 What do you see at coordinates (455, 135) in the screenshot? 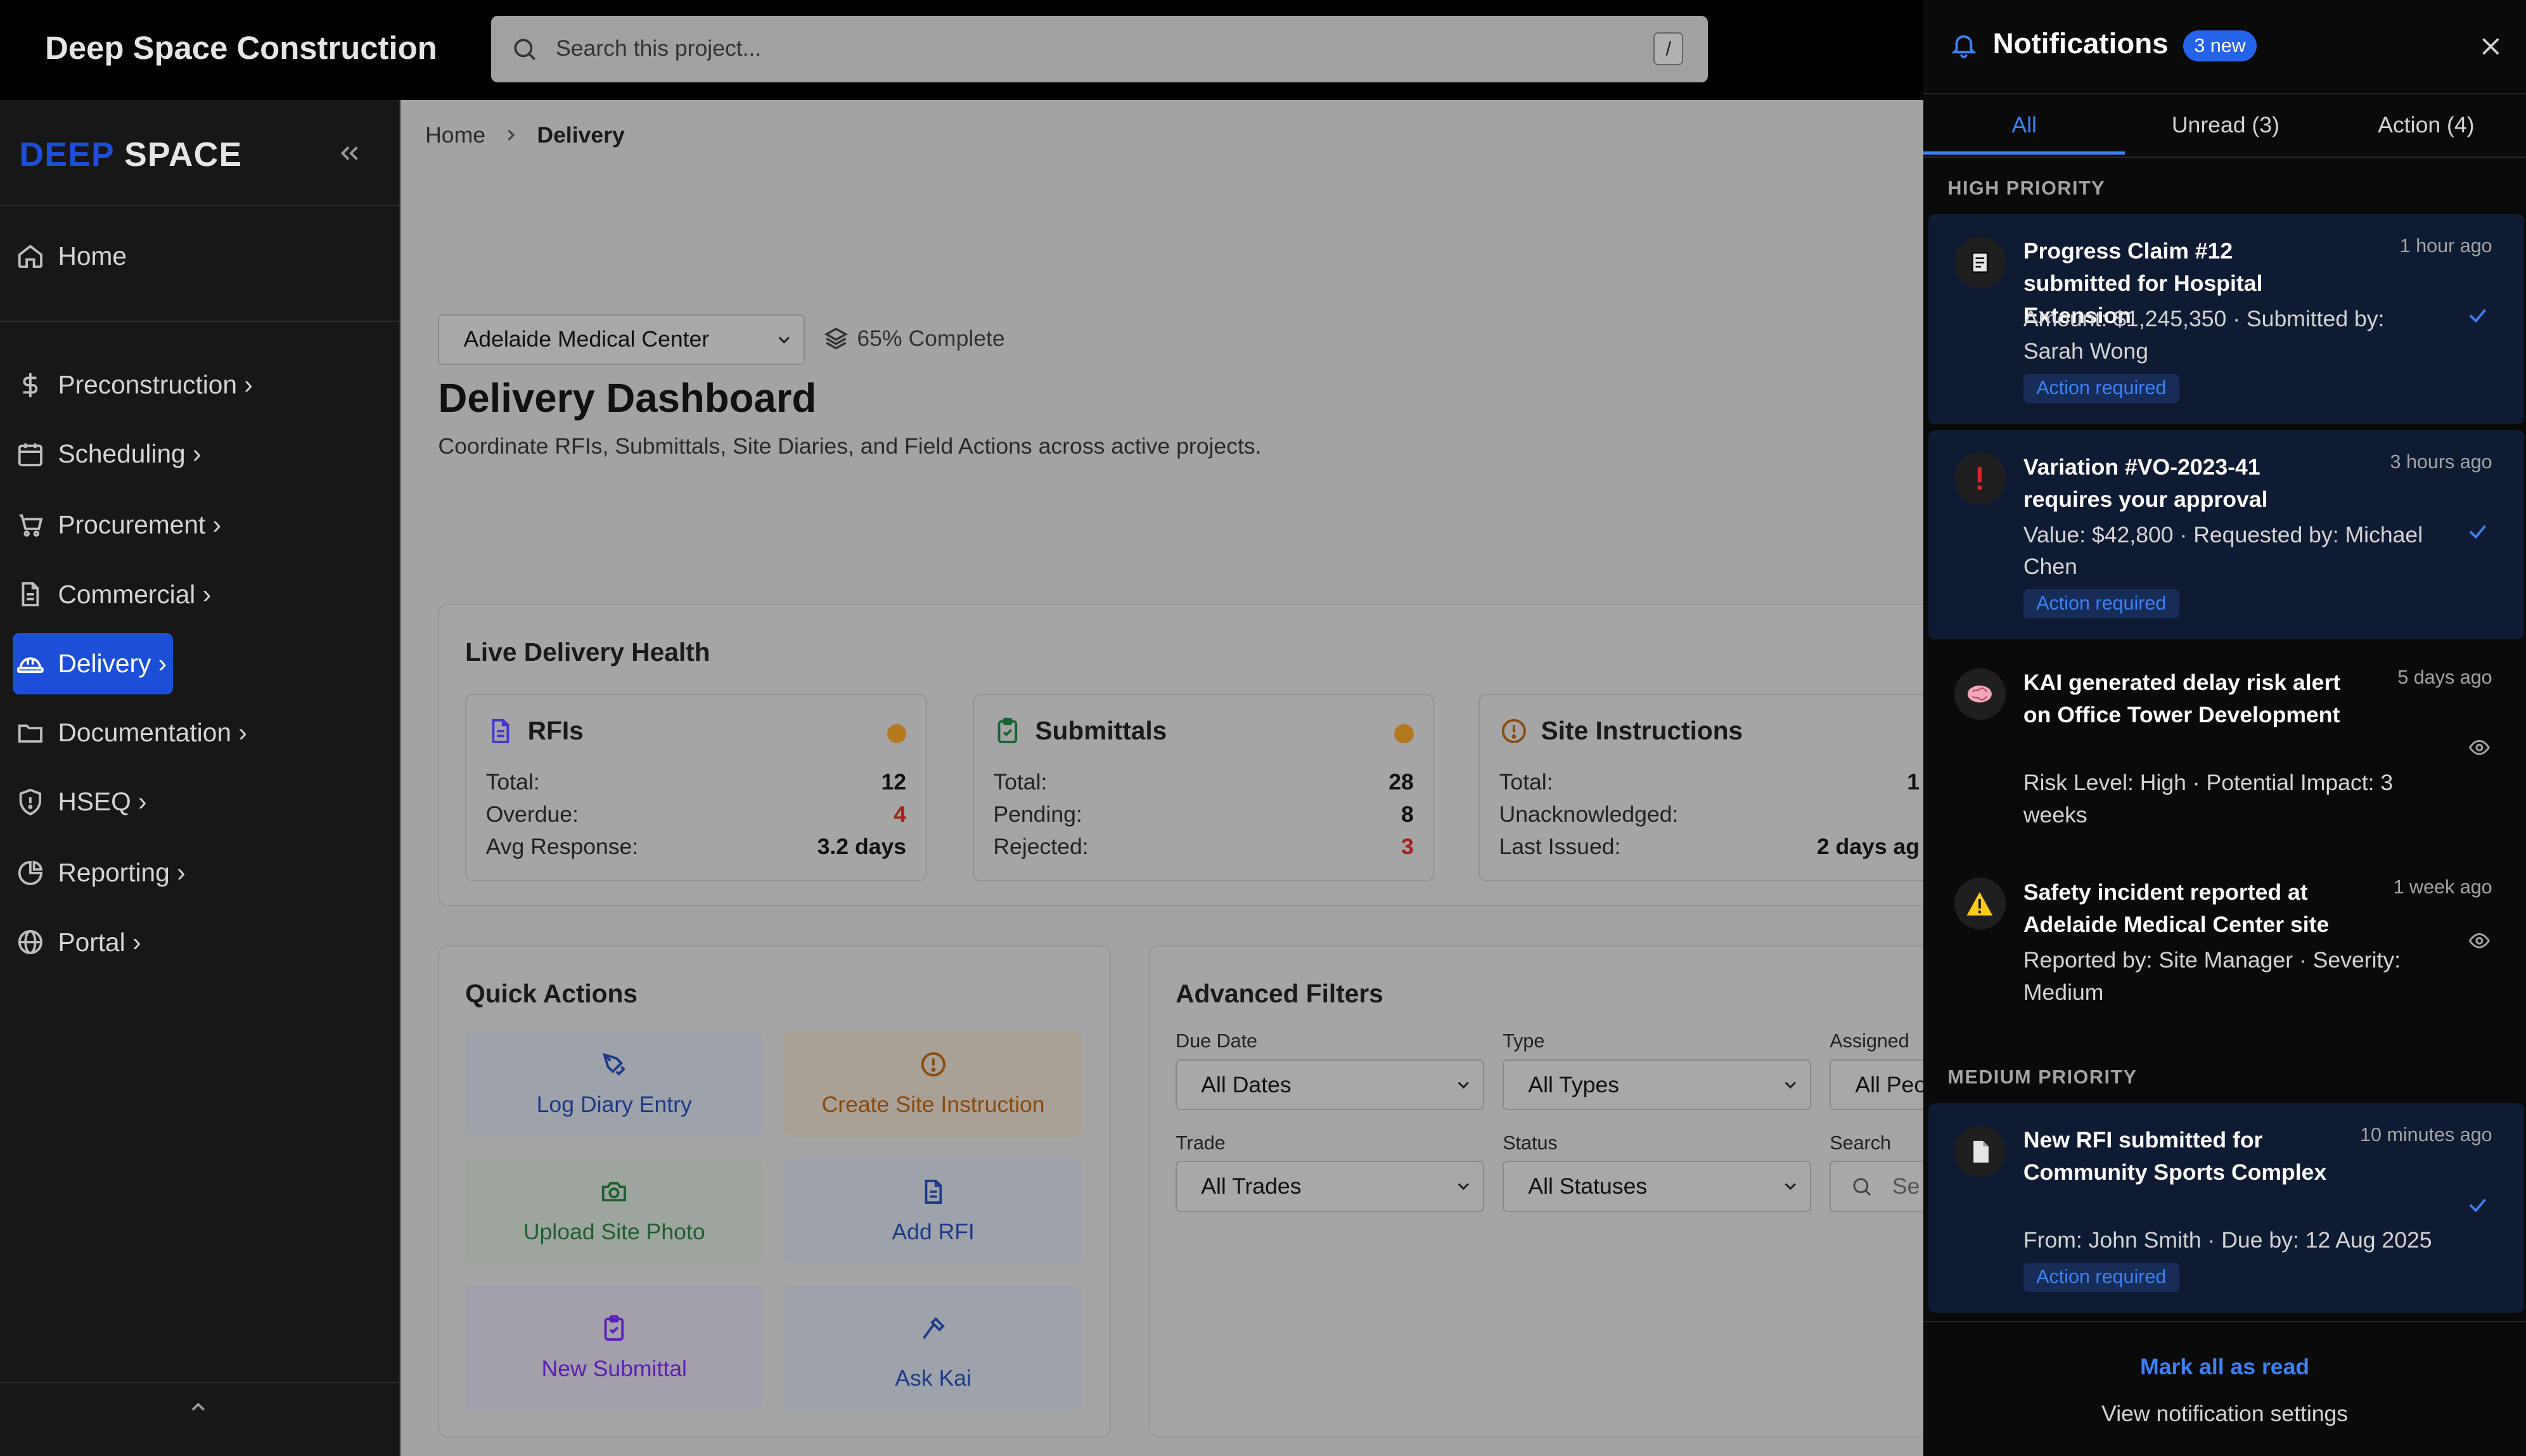
I see `breadcrumb-home: Home` at bounding box center [455, 135].